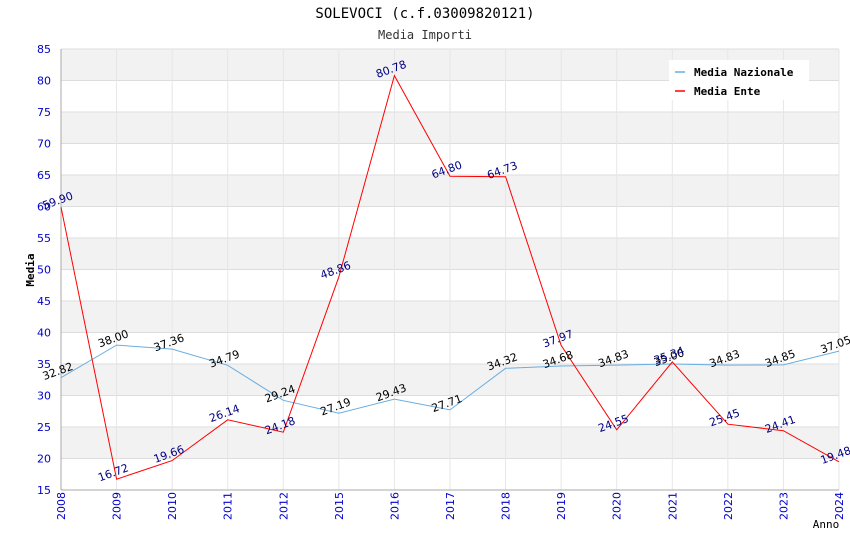  I want to click on x-tick-label: 2018, so click(506, 506).